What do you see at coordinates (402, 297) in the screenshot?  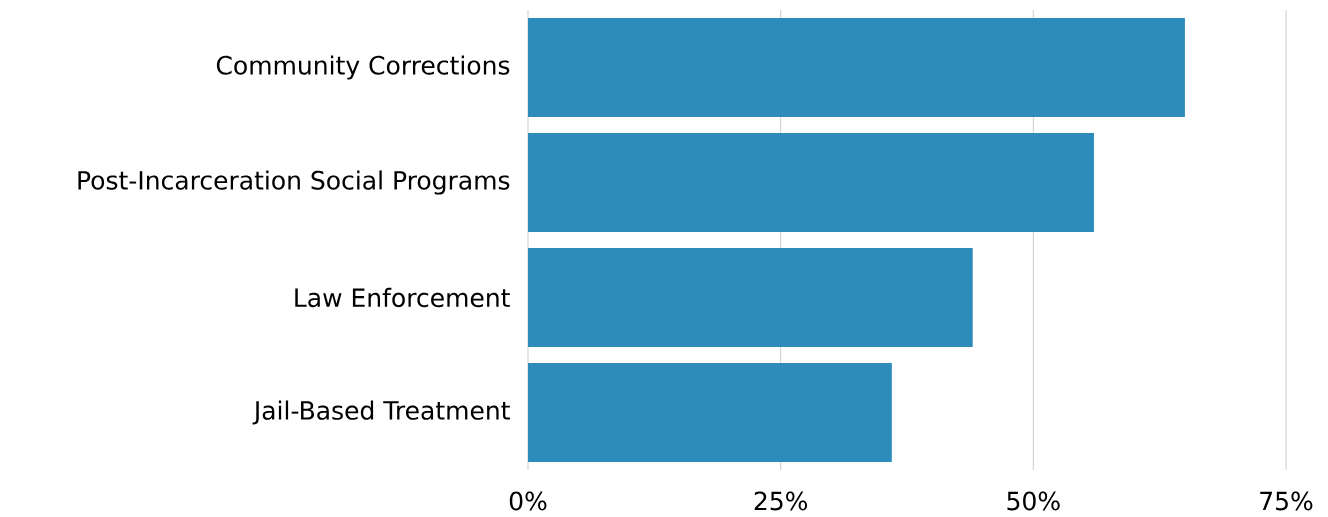 I see `y-tick-label: Law Enforcement` at bounding box center [402, 297].